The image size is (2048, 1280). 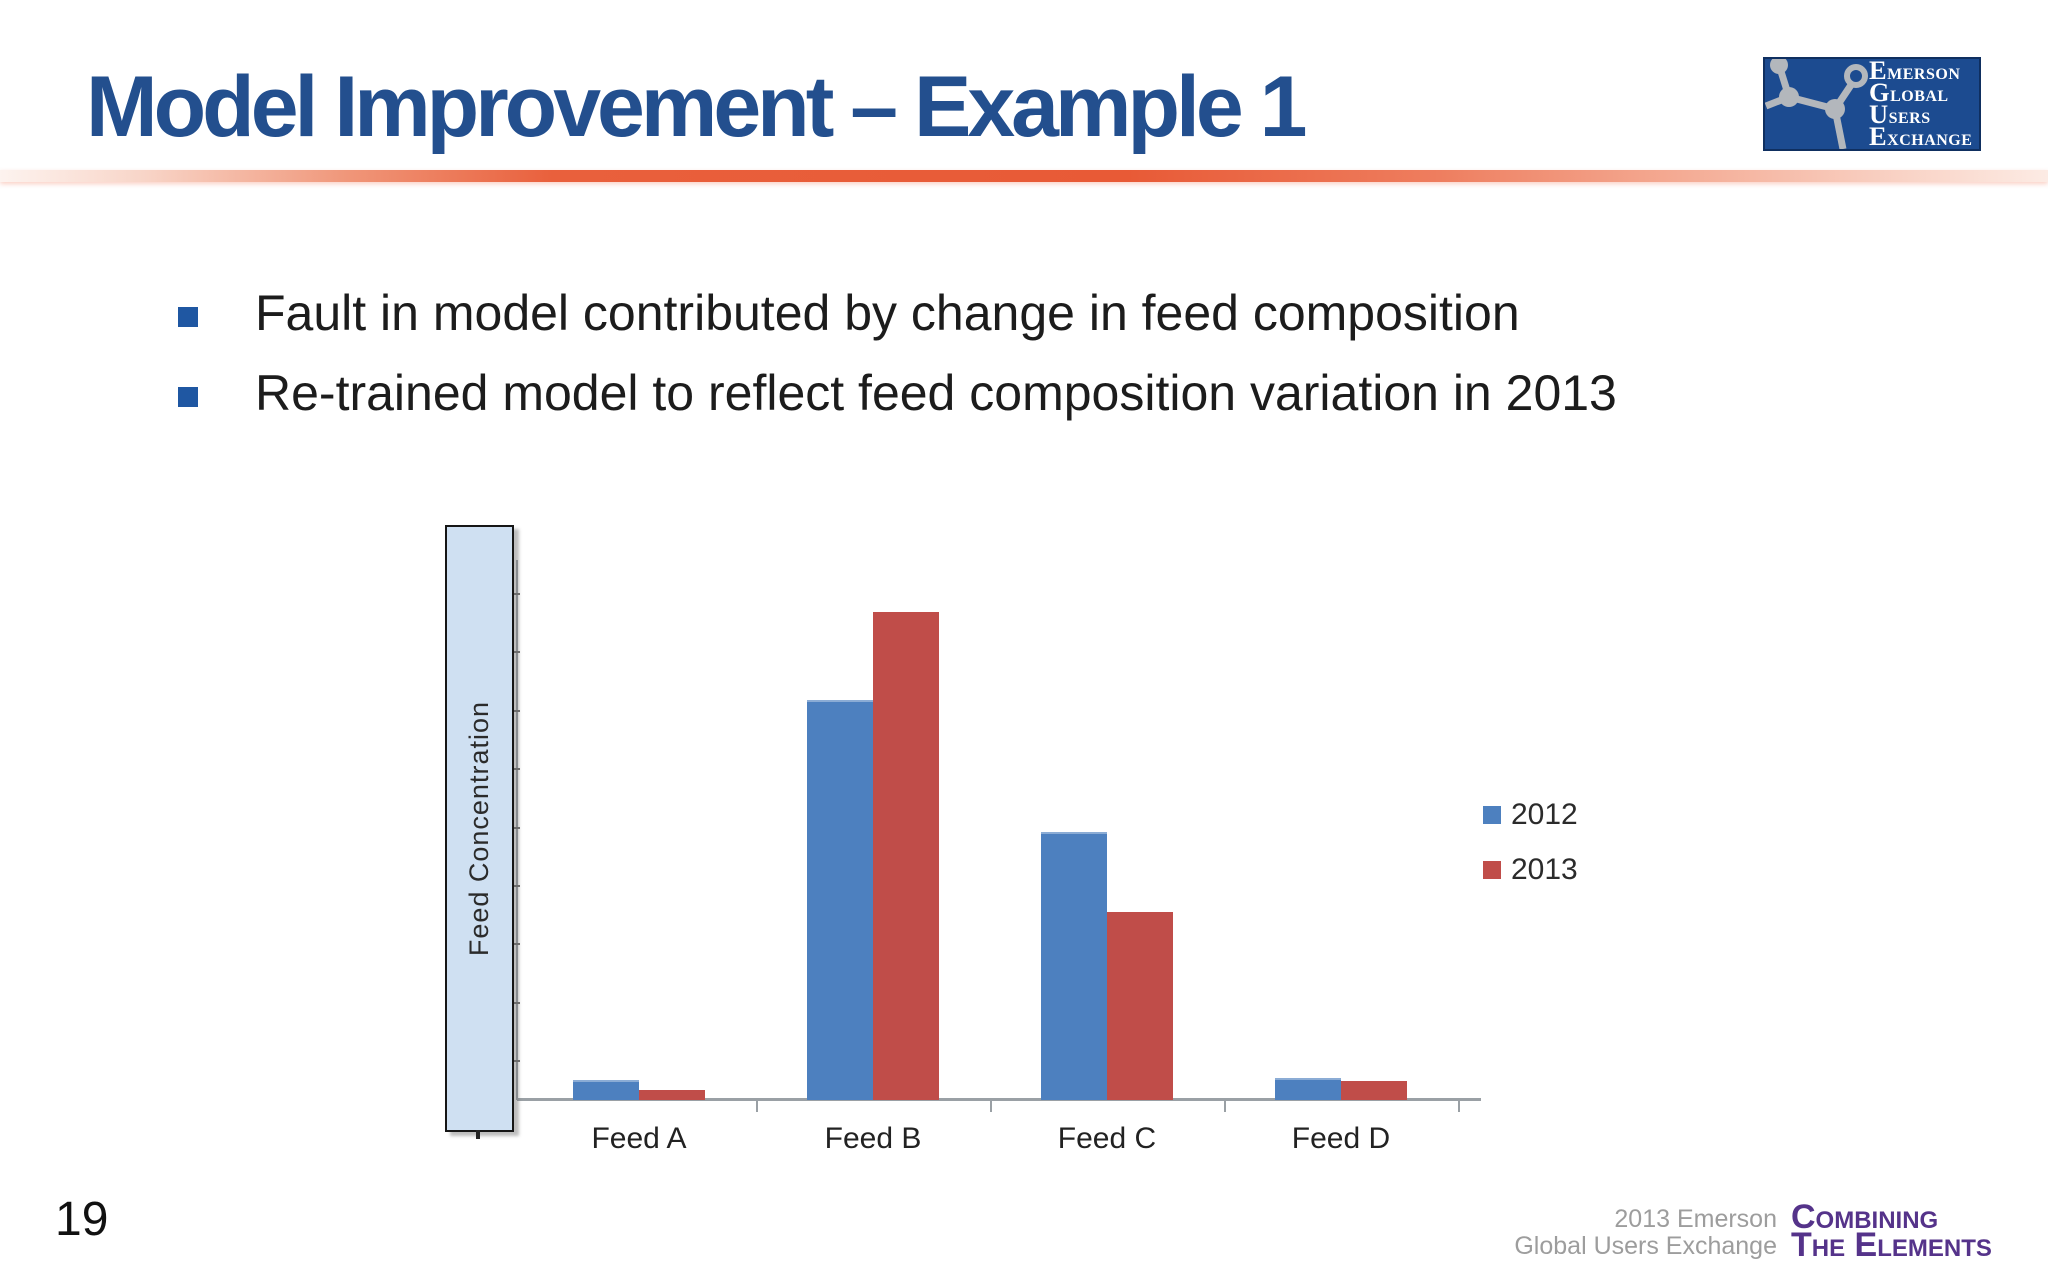 What do you see at coordinates (1816, 104) in the screenshot?
I see `molecule-network-icon` at bounding box center [1816, 104].